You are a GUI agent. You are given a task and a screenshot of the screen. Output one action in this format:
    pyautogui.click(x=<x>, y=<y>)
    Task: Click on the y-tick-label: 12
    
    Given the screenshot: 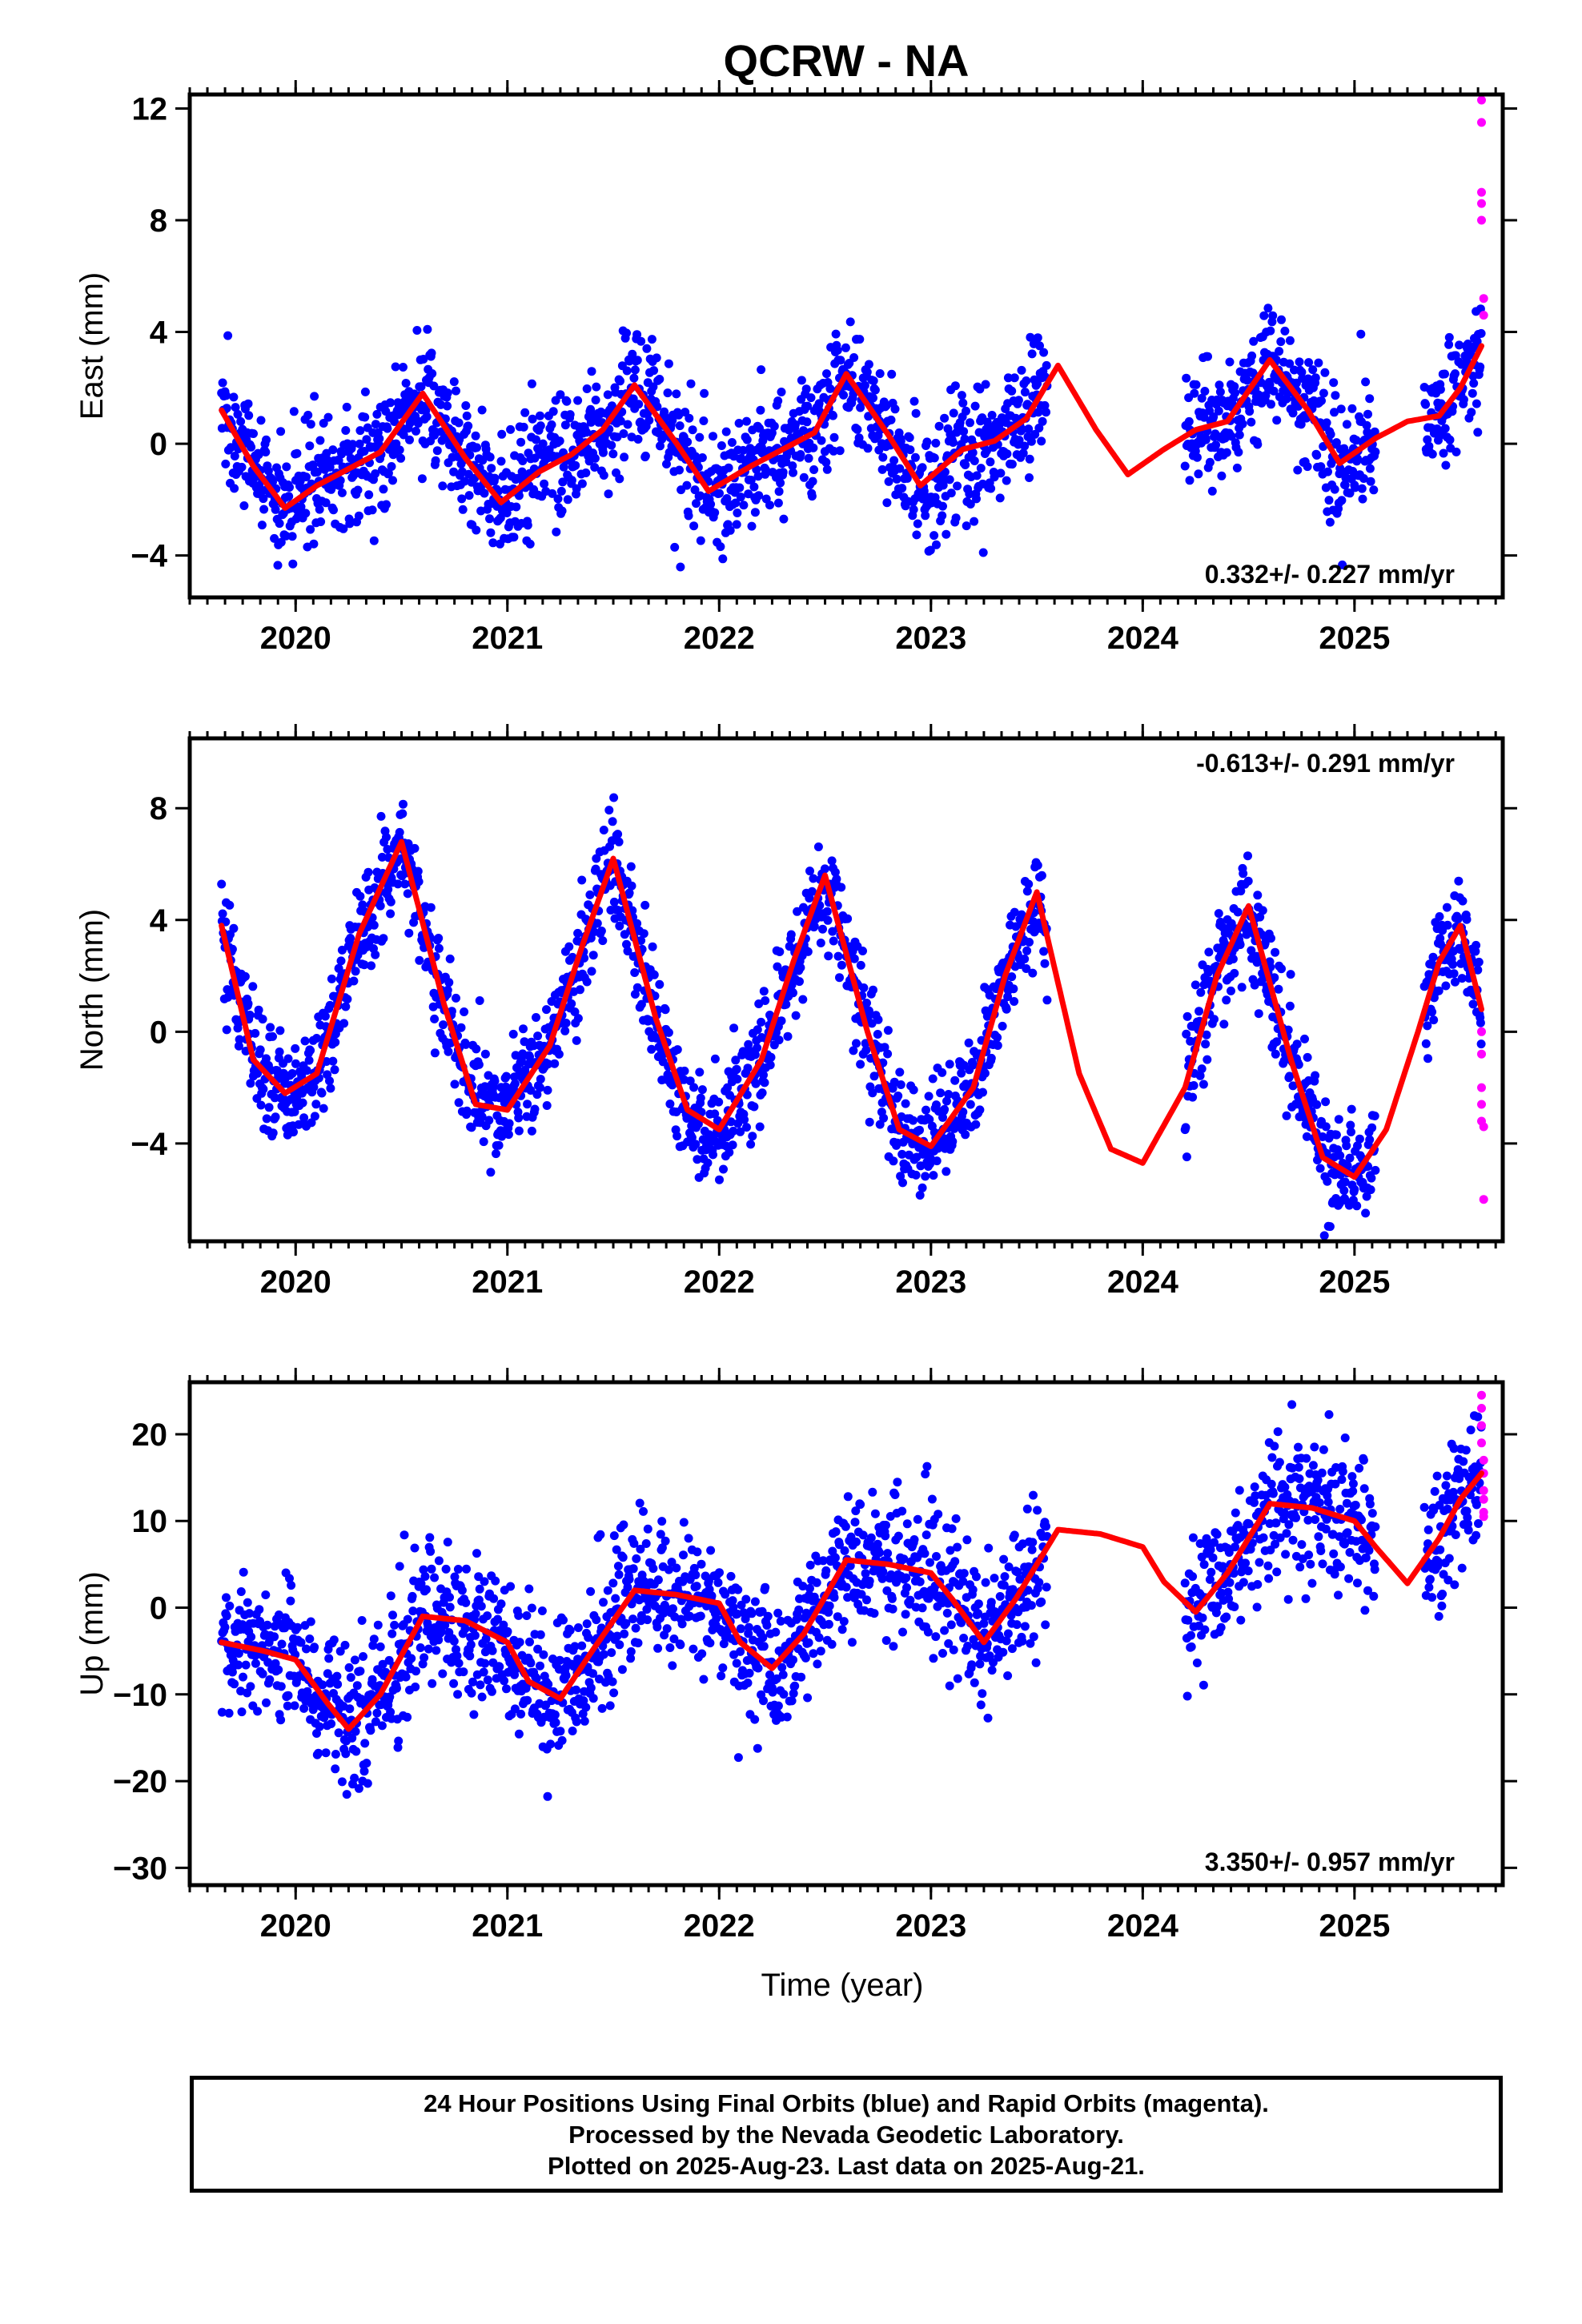 What is the action you would take?
    pyautogui.click(x=150, y=109)
    